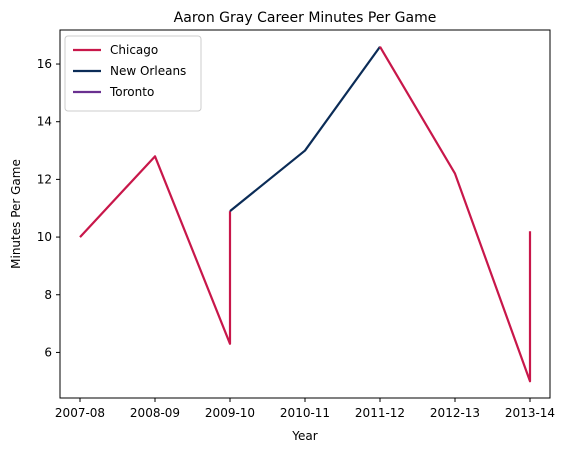 The width and height of the screenshot is (569, 453). What do you see at coordinates (304, 436) in the screenshot?
I see `x-axis-label: Year` at bounding box center [304, 436].